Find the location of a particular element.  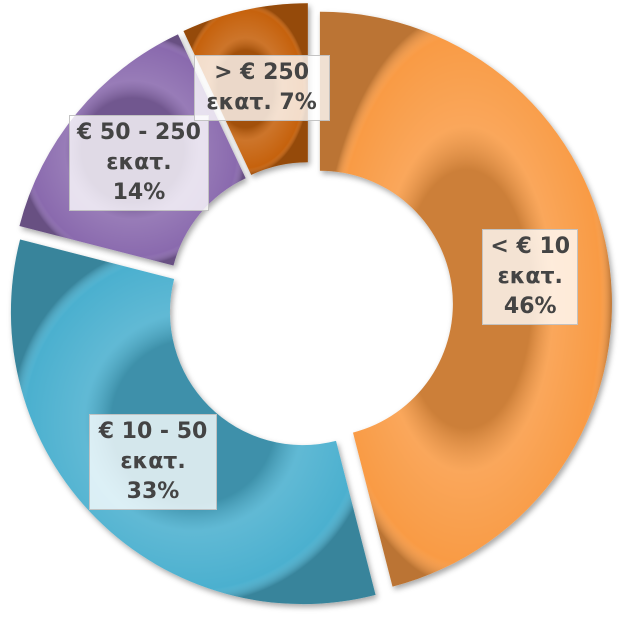

category-label: < € 10 εκατ. is located at coordinates (530, 262).